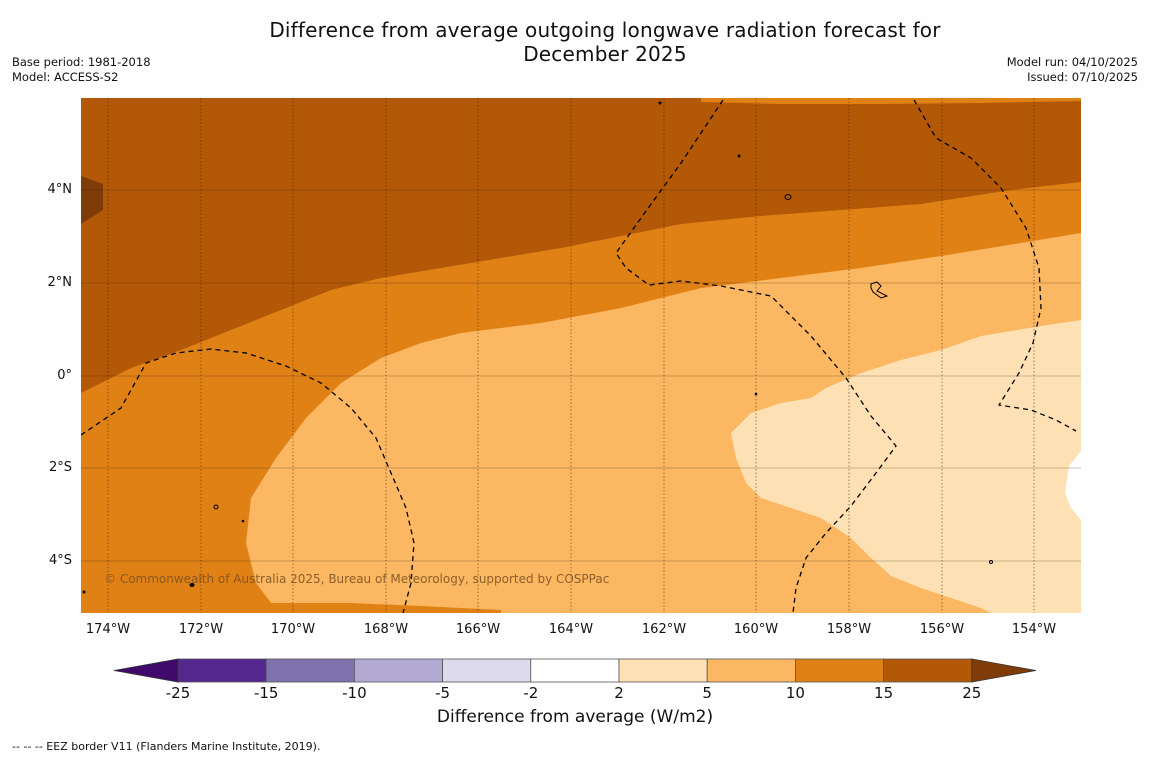  I want to click on colorbar-label: Difference from average (W/m2), so click(575, 717).